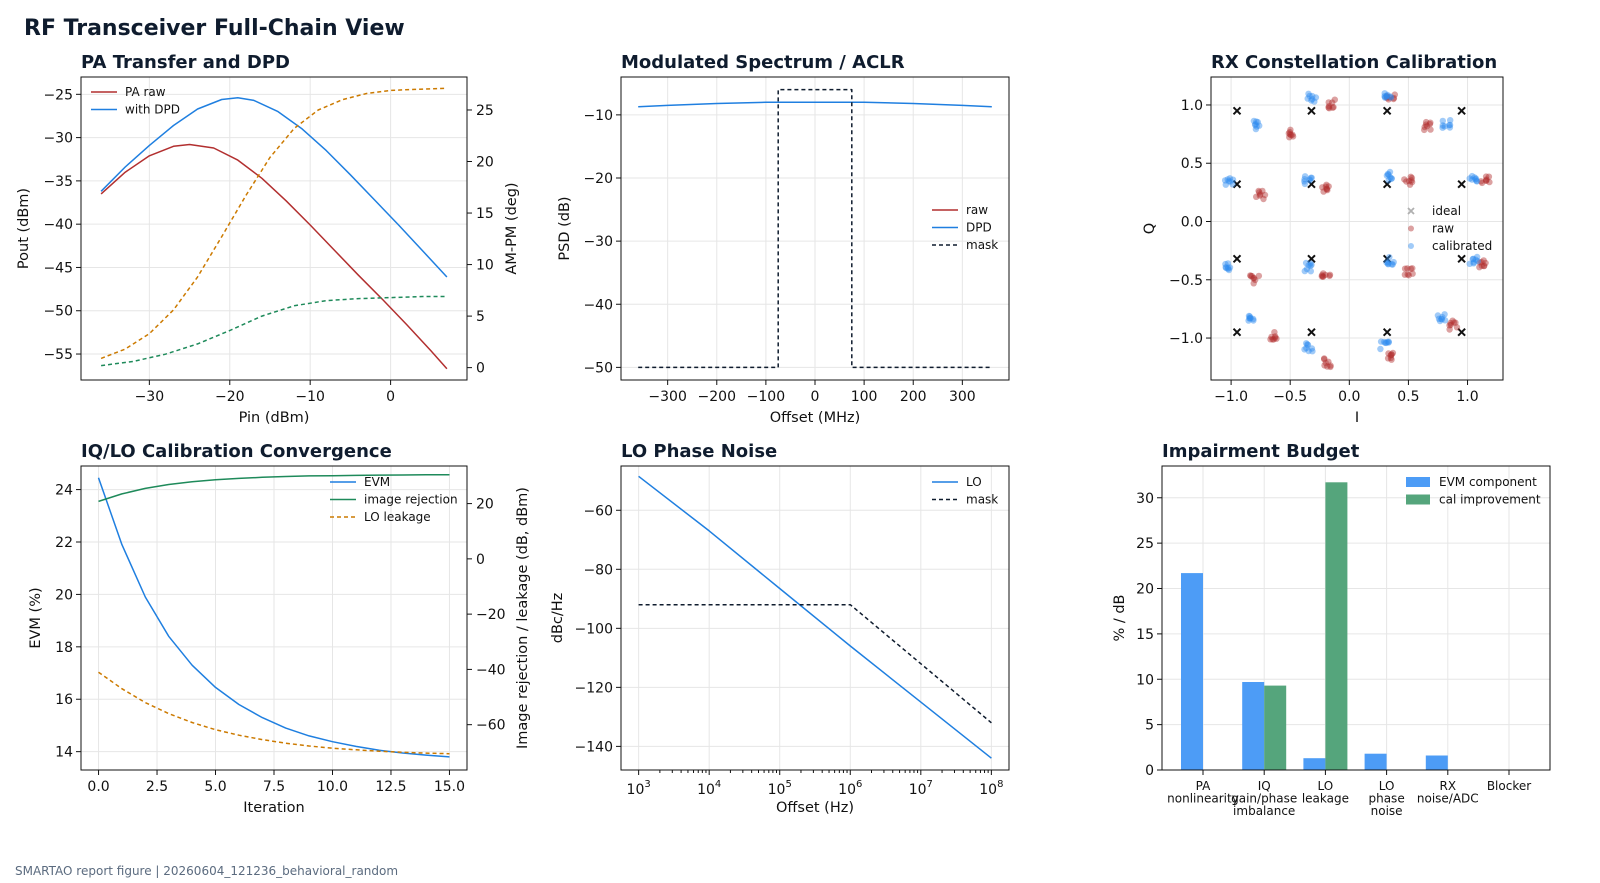  Describe the element at coordinates (36, 617) in the screenshot. I see `y-axis-label: EVM (%)` at that location.